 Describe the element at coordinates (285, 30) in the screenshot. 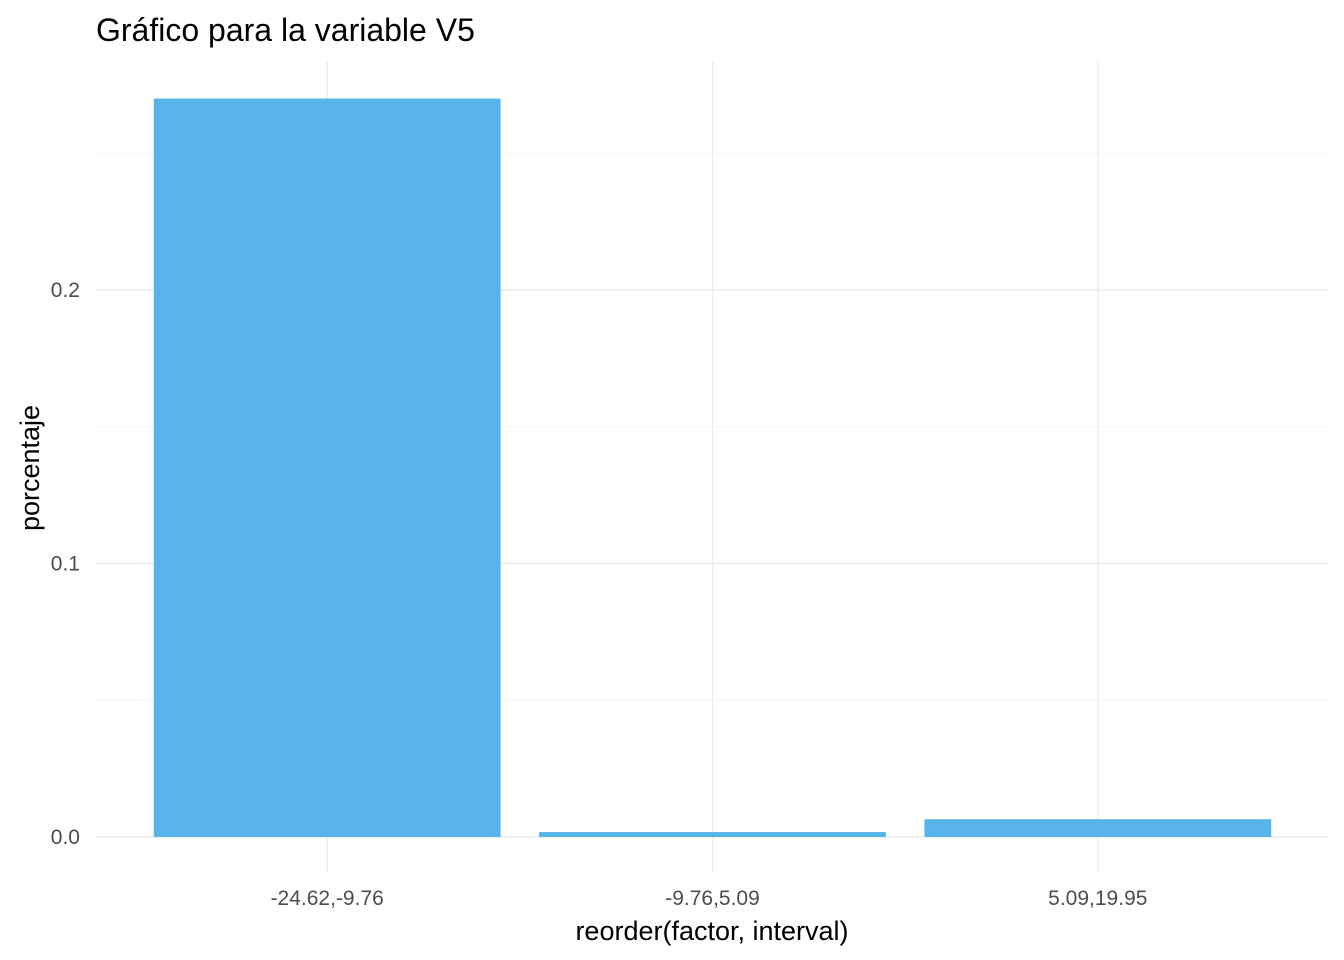

I see `chart-title: Gráfico para la variable V5` at that location.